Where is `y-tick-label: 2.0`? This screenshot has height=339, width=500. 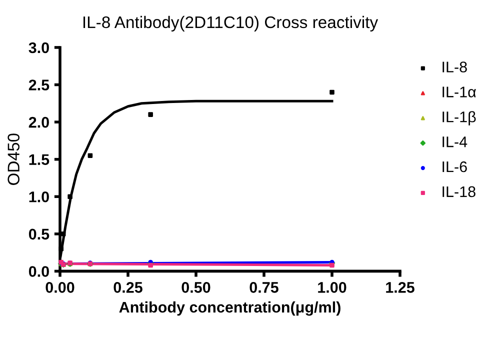 y-tick-label: 2.0 is located at coordinates (38, 122).